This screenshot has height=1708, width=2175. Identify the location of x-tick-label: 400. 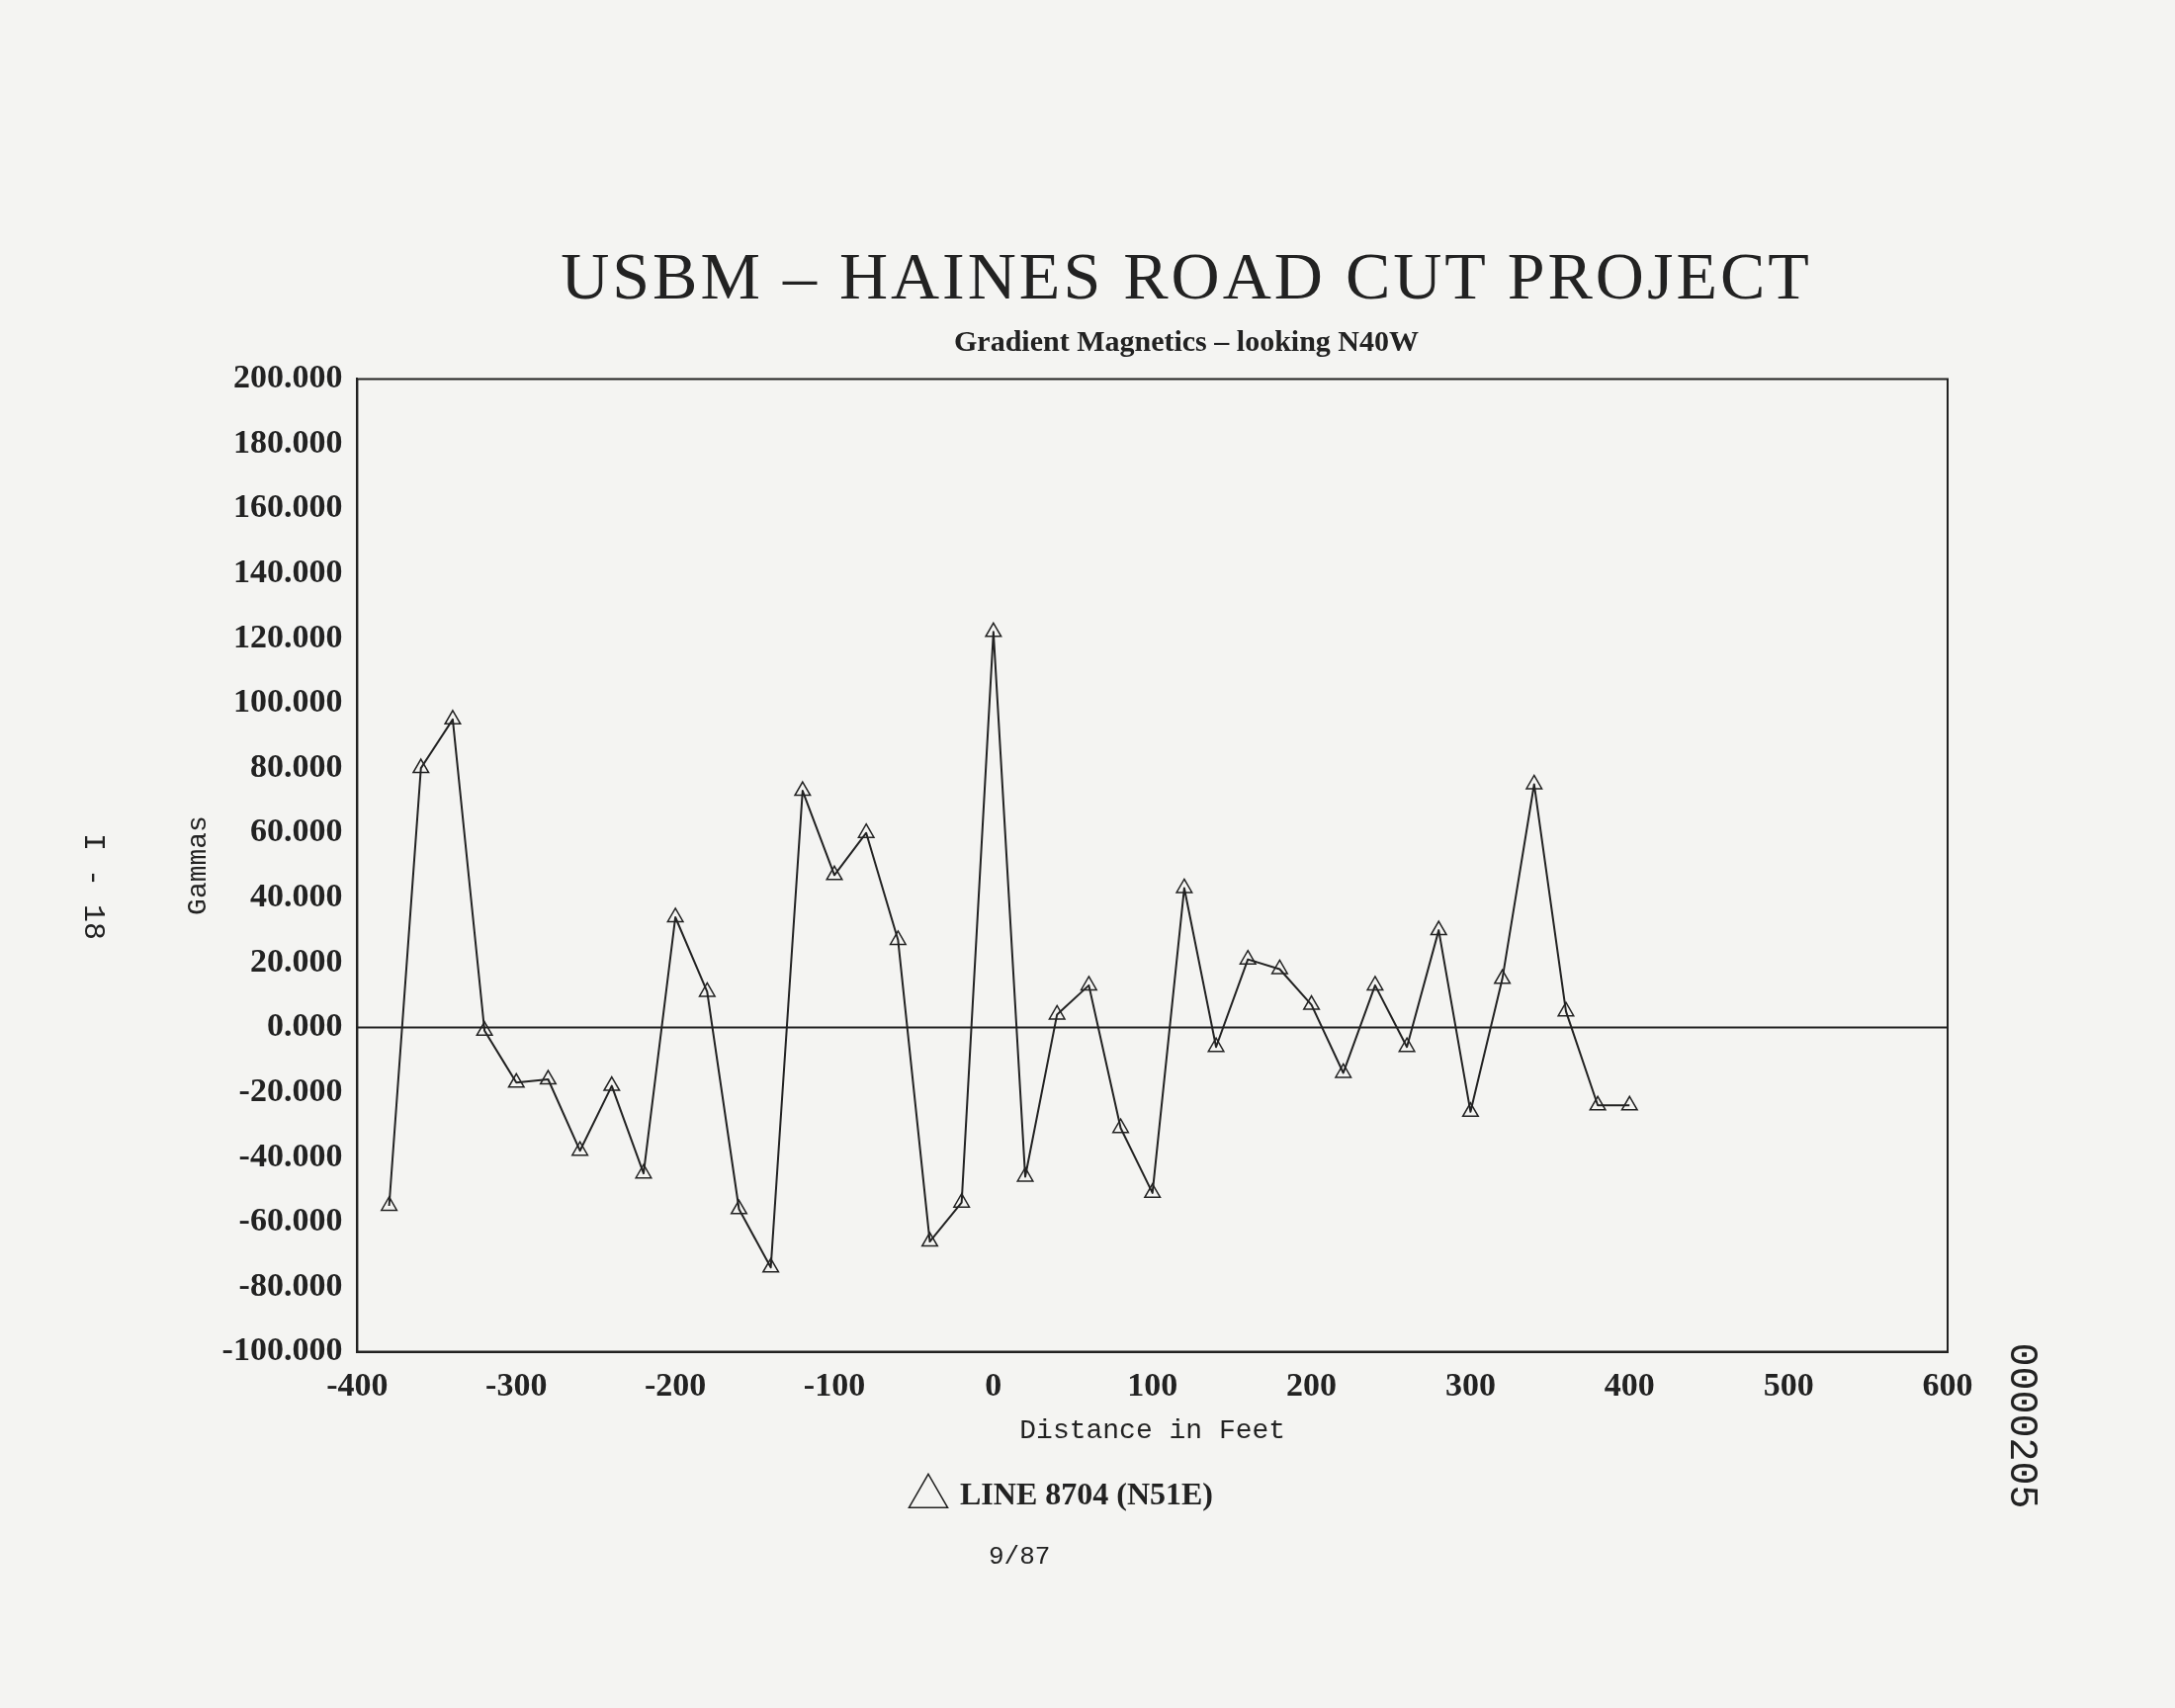
(1630, 1384).